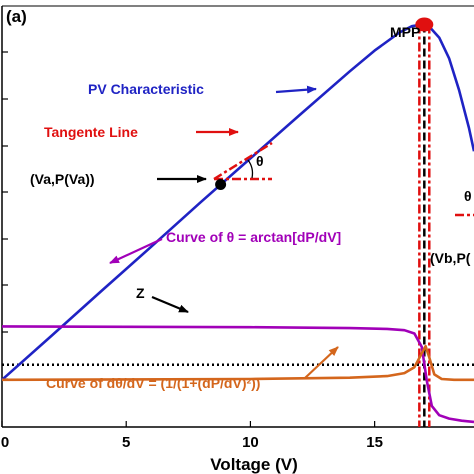 The height and width of the screenshot is (474, 474). What do you see at coordinates (254, 464) in the screenshot?
I see `x-axis-label: Voltage (V)` at bounding box center [254, 464].